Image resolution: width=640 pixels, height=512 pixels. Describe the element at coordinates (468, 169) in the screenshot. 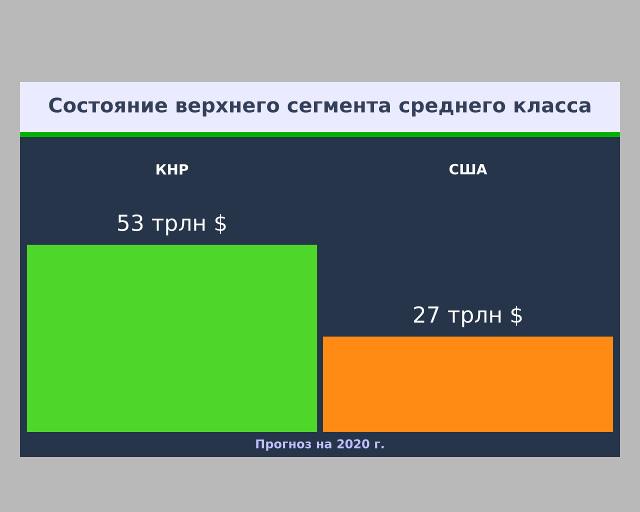

I see `x-tick-label: США` at that location.